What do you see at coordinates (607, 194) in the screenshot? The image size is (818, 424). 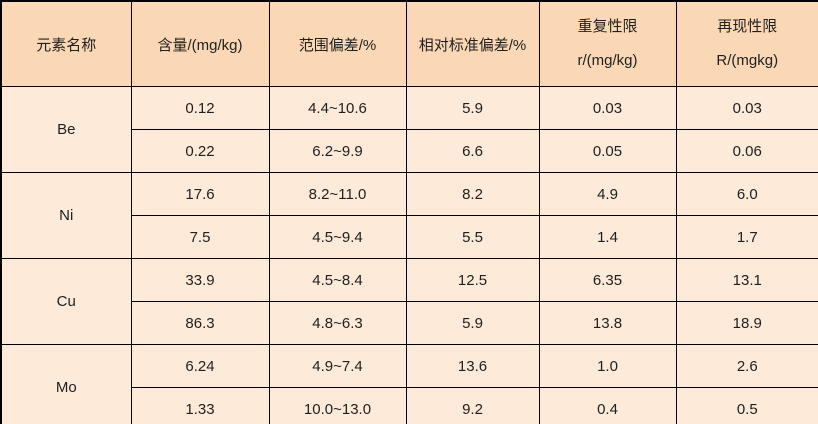 I see `repeatability-cell: 4.9` at bounding box center [607, 194].